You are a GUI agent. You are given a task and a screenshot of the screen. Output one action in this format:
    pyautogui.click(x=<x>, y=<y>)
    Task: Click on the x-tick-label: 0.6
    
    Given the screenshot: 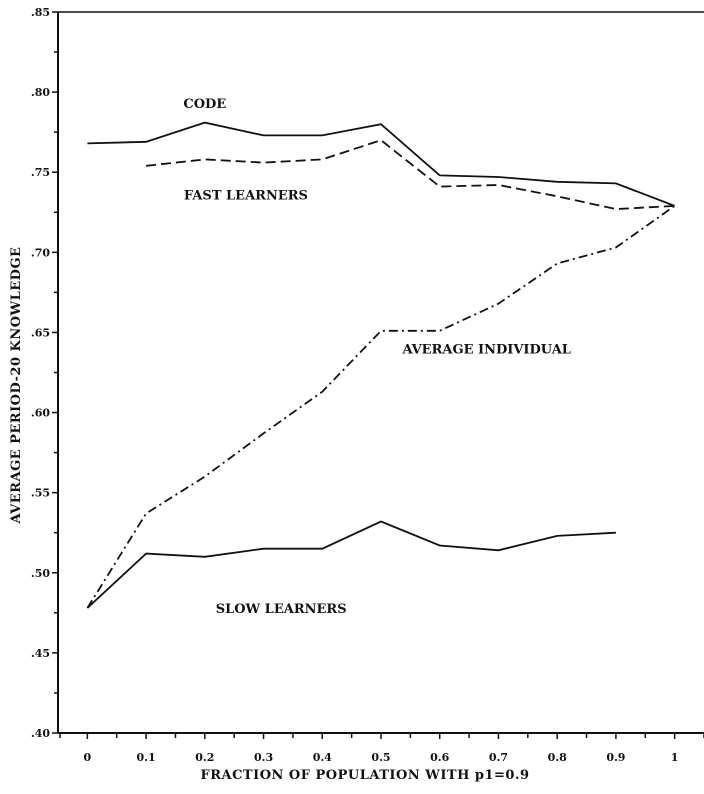 What is the action you would take?
    pyautogui.click(x=439, y=757)
    